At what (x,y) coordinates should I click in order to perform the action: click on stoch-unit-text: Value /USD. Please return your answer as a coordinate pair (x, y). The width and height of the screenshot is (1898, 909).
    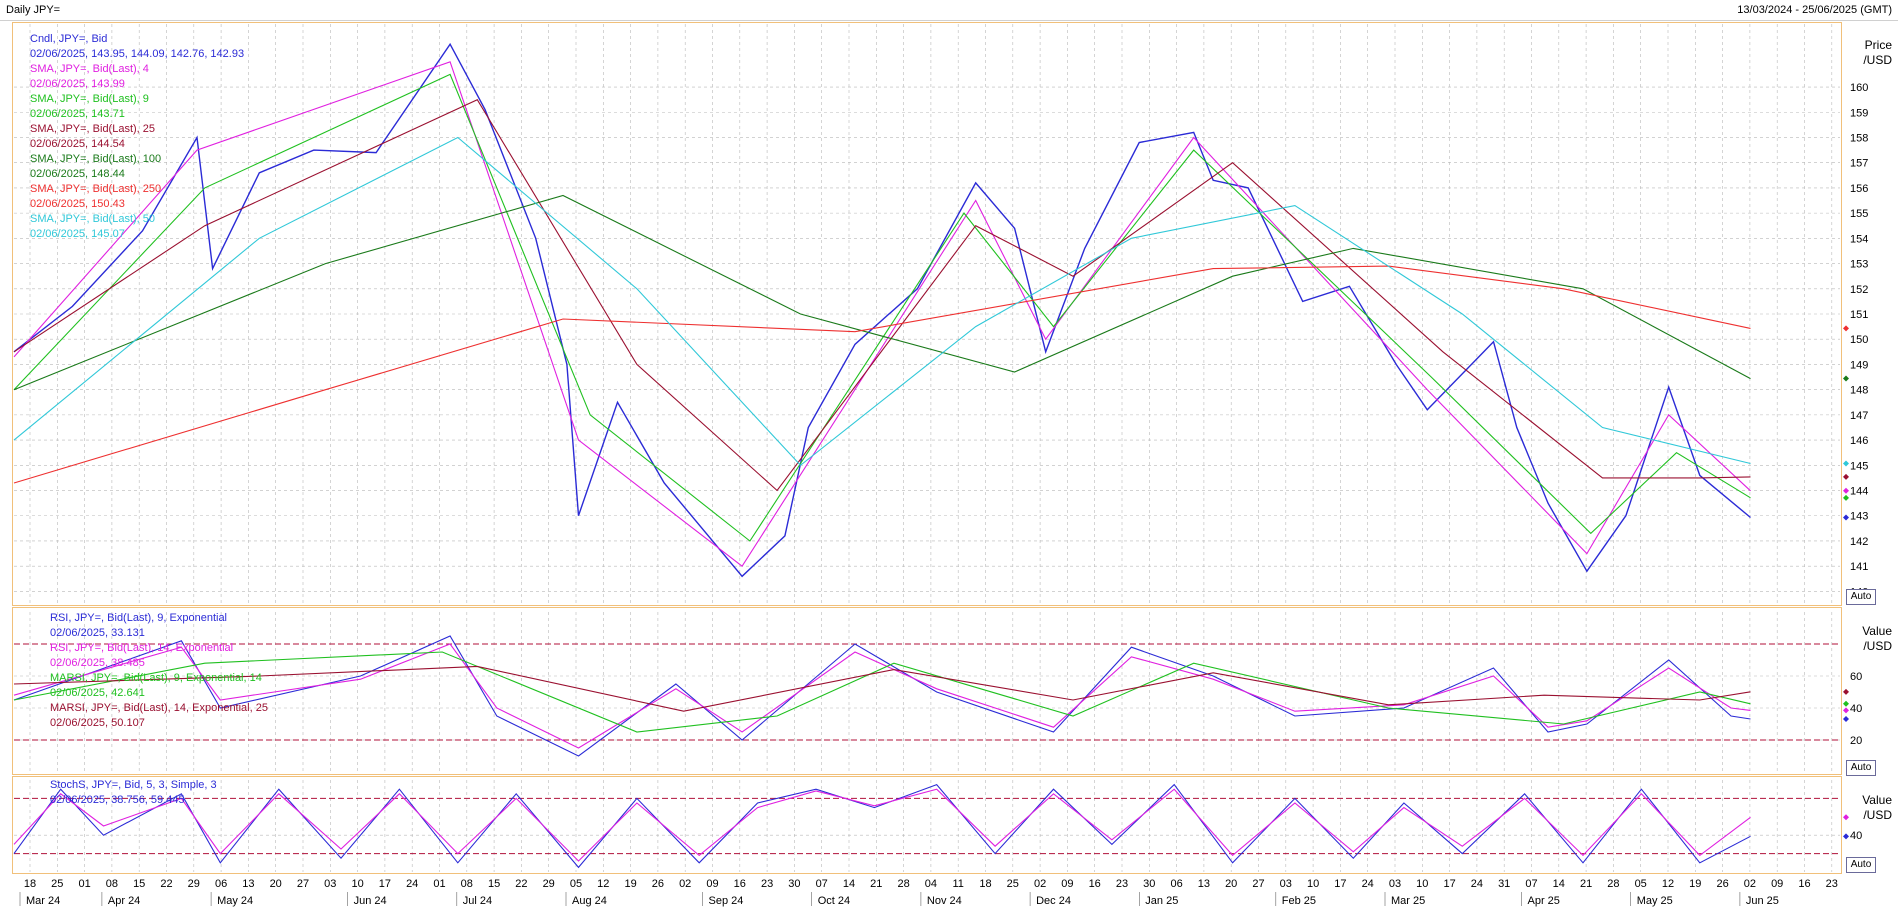
    Looking at the image, I should click on (1877, 807).